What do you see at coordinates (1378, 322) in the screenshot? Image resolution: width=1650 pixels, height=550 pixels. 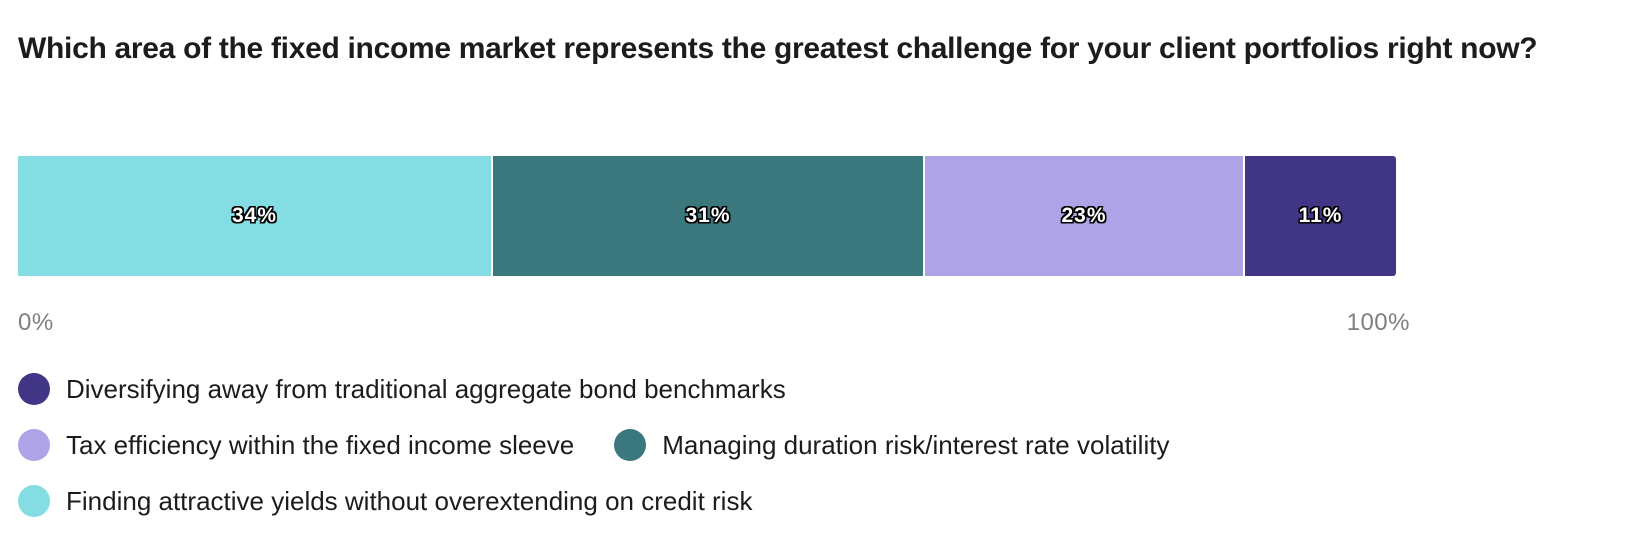 I see `axis-label-max: 100%` at bounding box center [1378, 322].